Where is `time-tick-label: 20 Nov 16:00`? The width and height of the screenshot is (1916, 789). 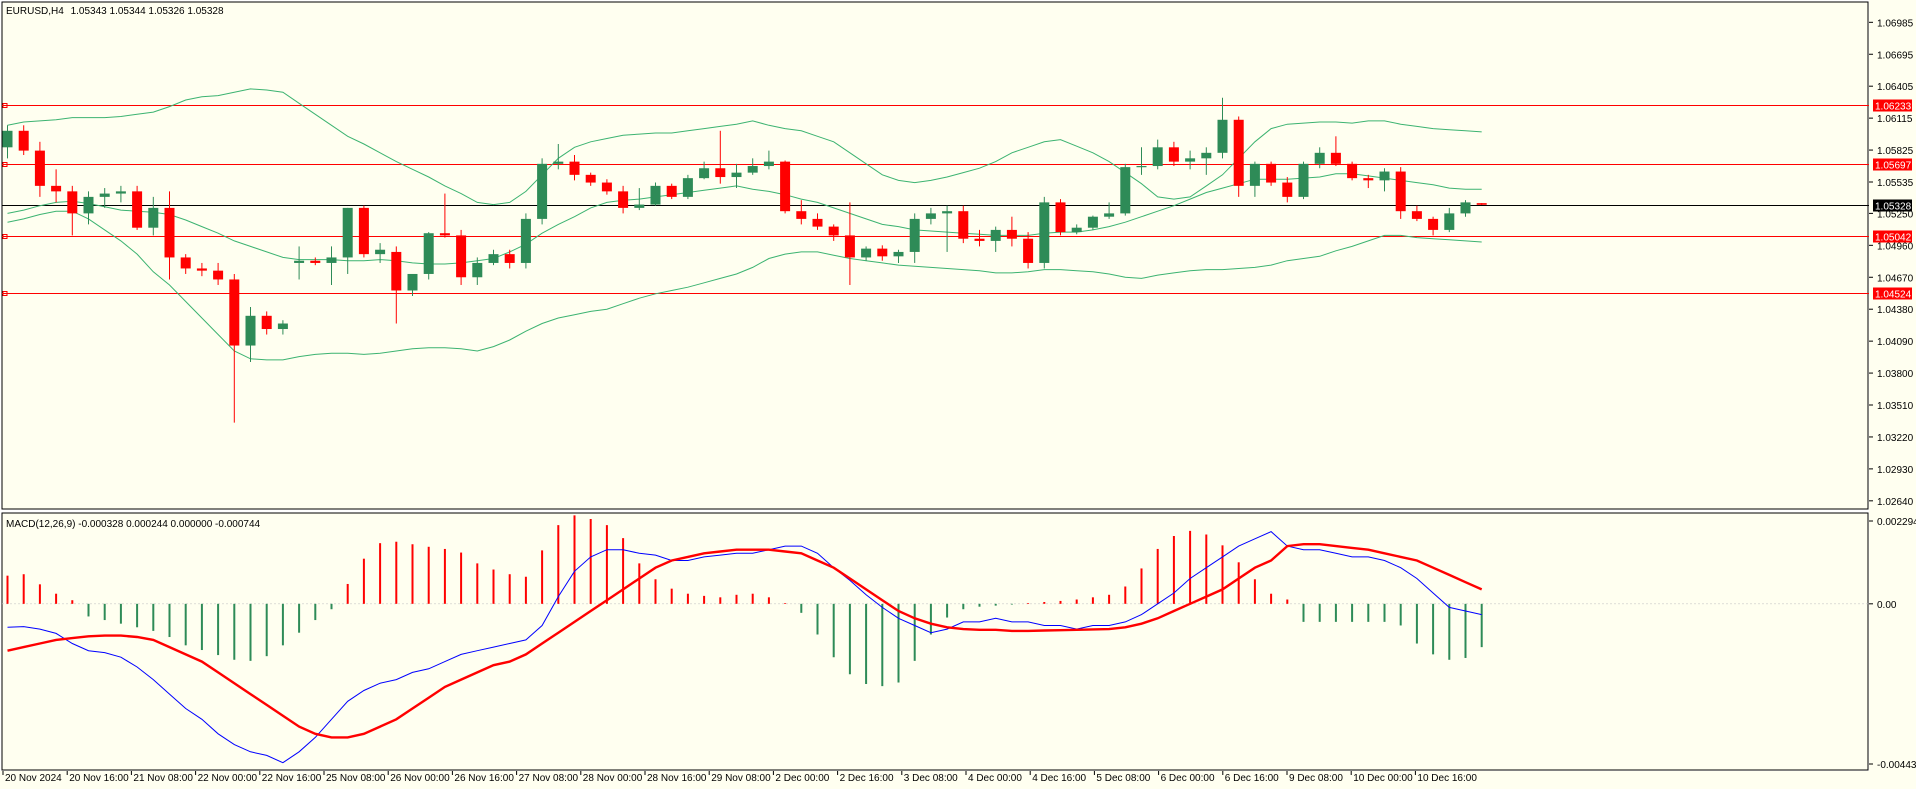
time-tick-label: 20 Nov 16:00 is located at coordinates (99, 778).